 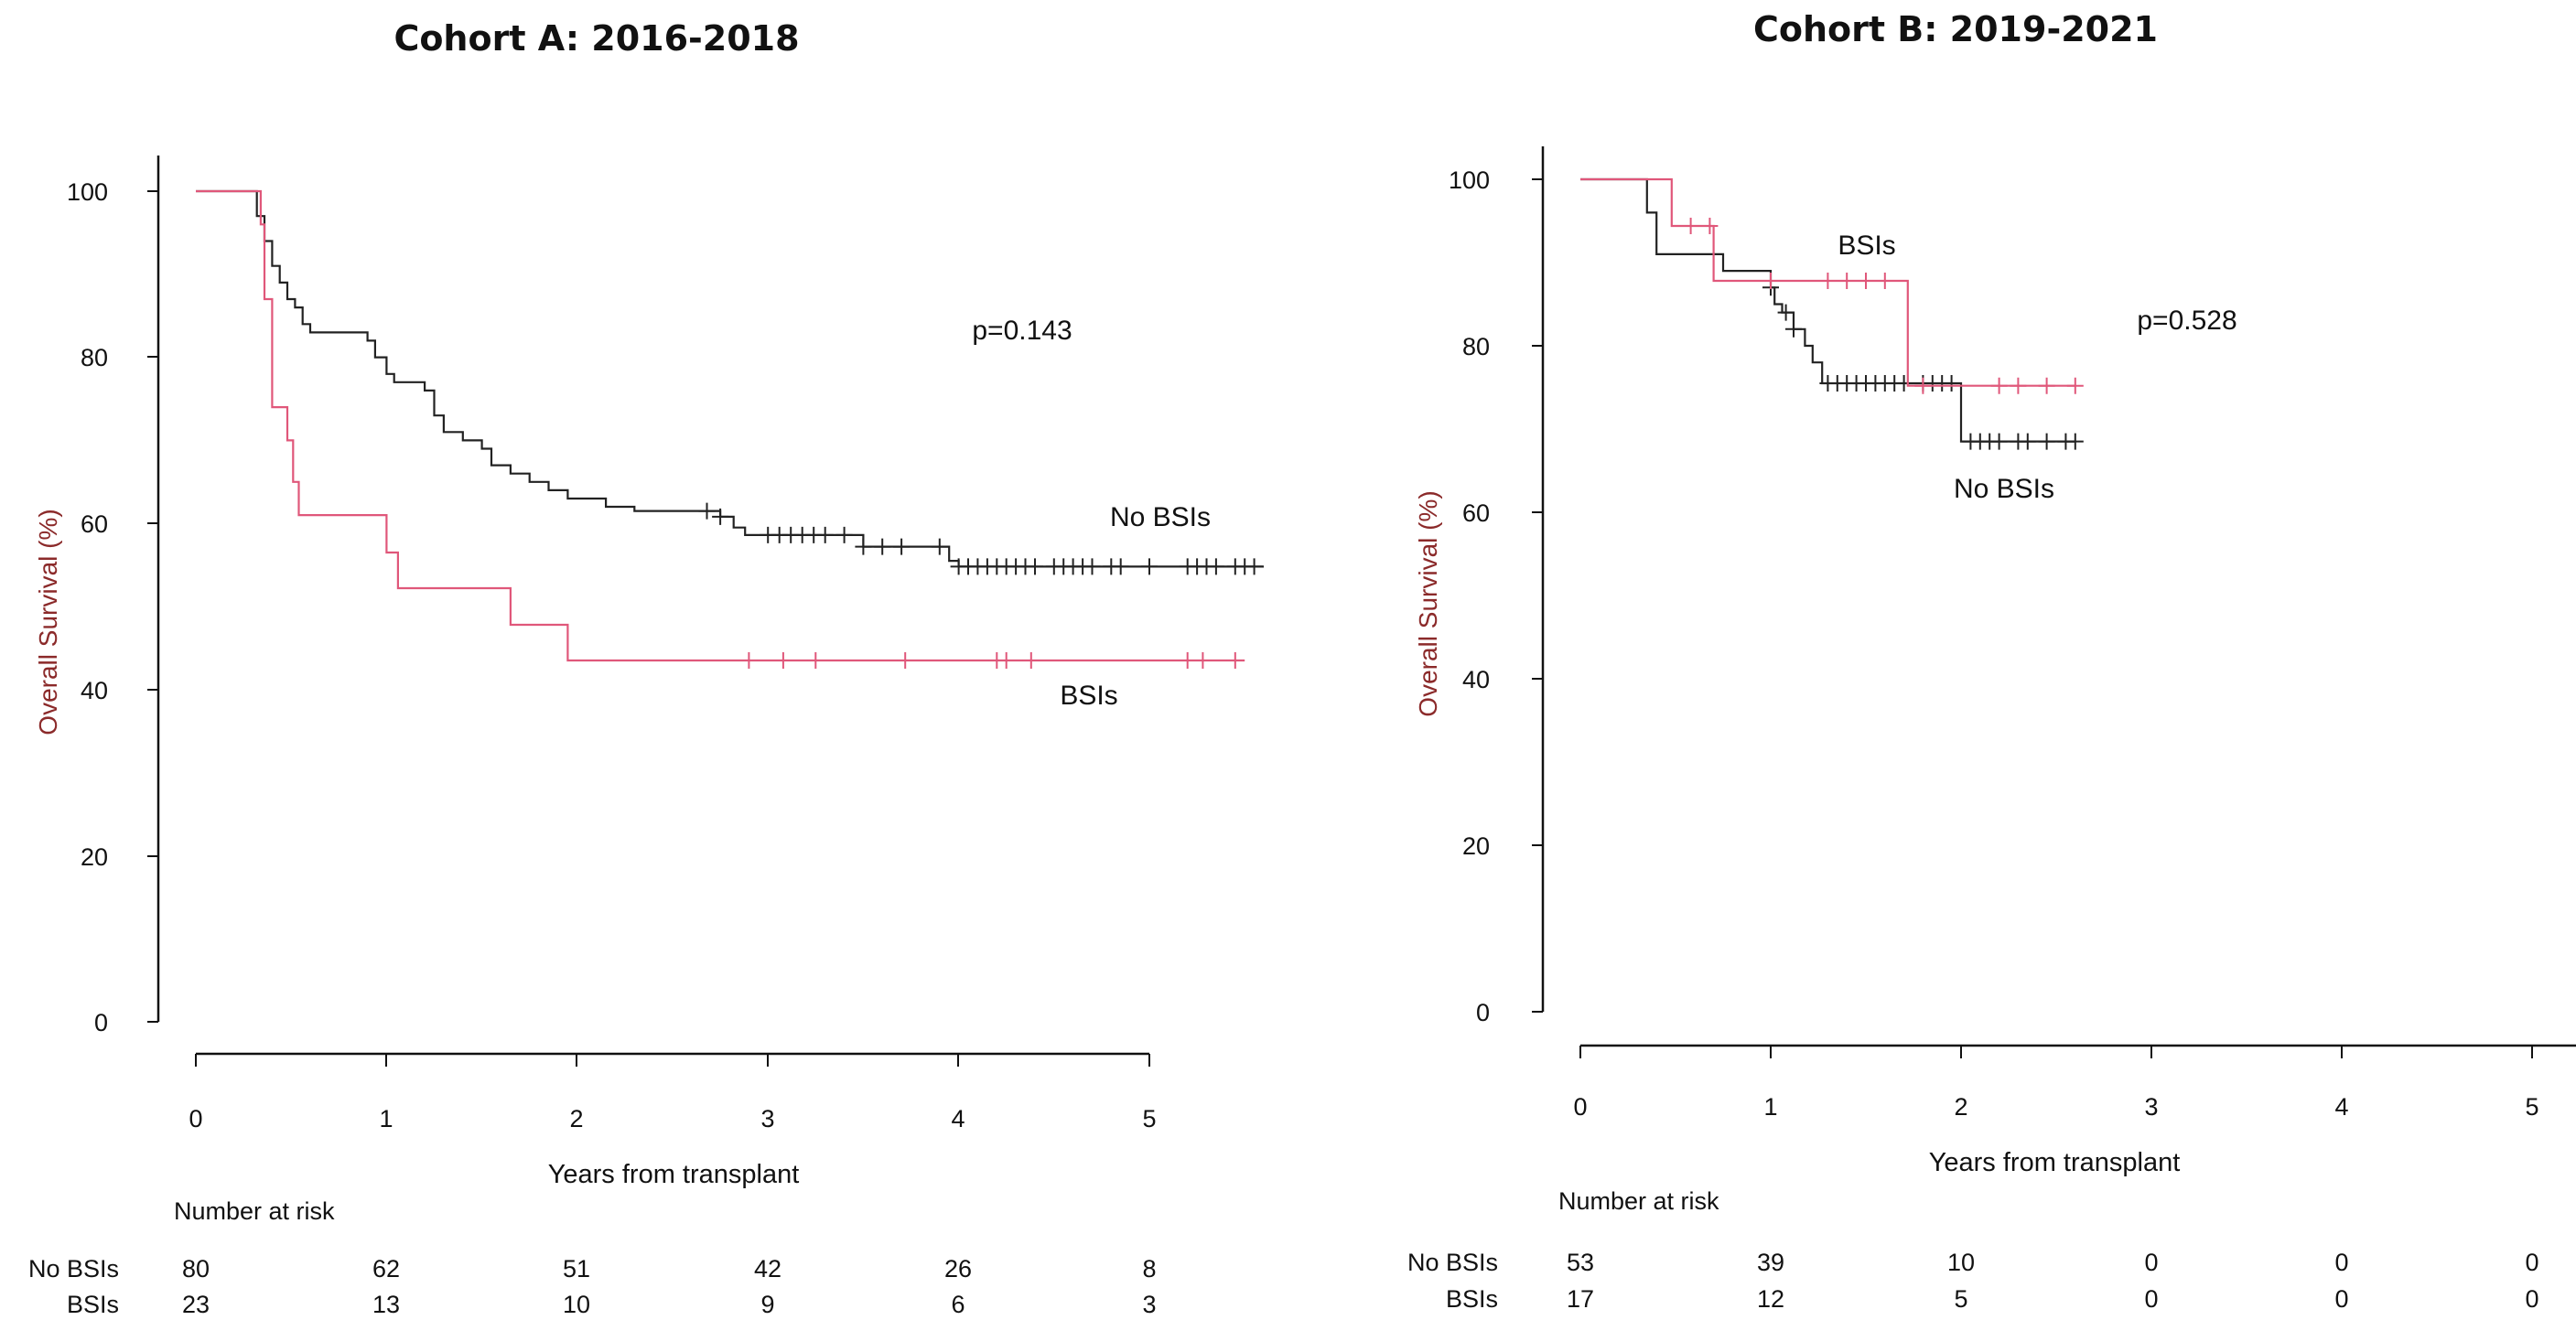 I want to click on p-value-label: p=0.528, so click(x=2186, y=321).